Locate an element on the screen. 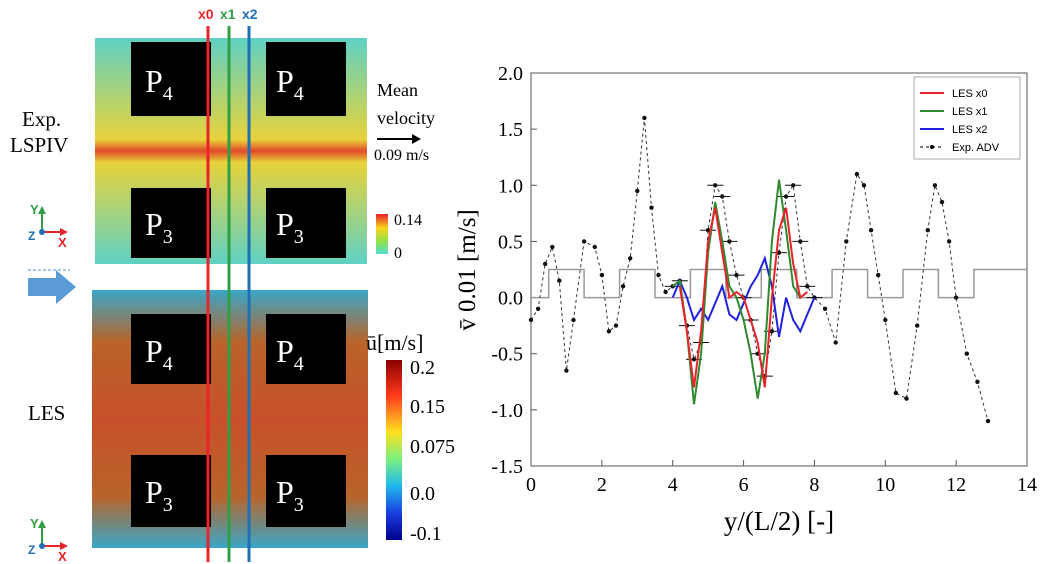 The width and height of the screenshot is (1049, 564). legend-marker-adv is located at coordinates (932, 147).